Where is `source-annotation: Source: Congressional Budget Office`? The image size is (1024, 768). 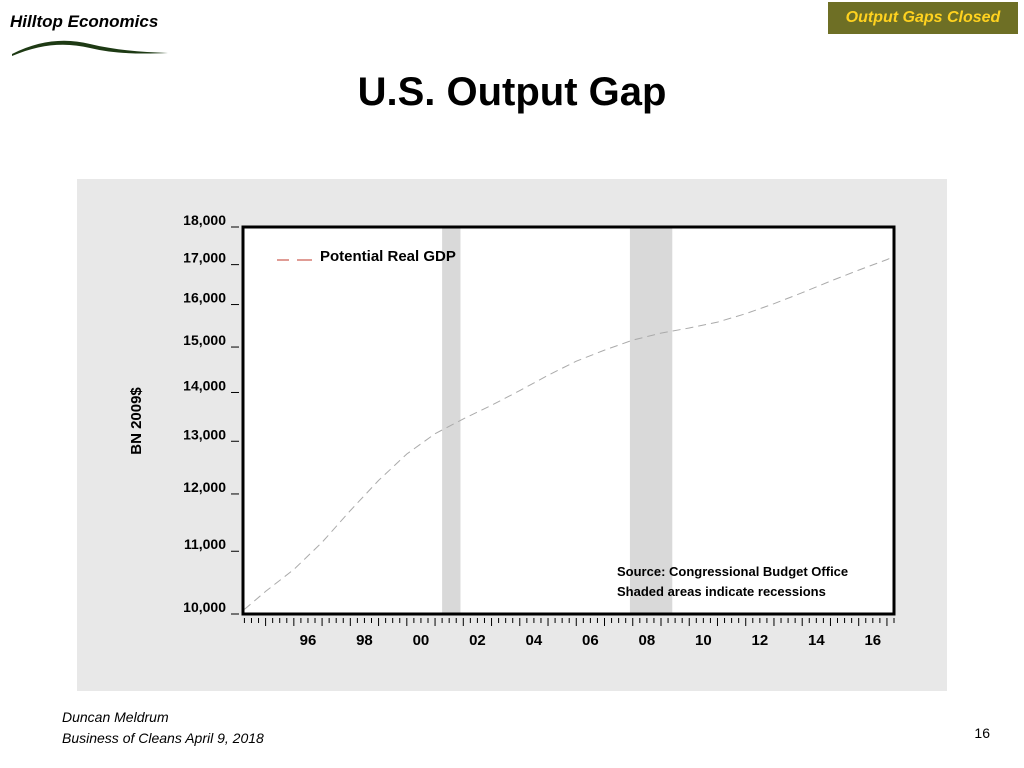 source-annotation: Source: Congressional Budget Office is located at coordinates (732, 571).